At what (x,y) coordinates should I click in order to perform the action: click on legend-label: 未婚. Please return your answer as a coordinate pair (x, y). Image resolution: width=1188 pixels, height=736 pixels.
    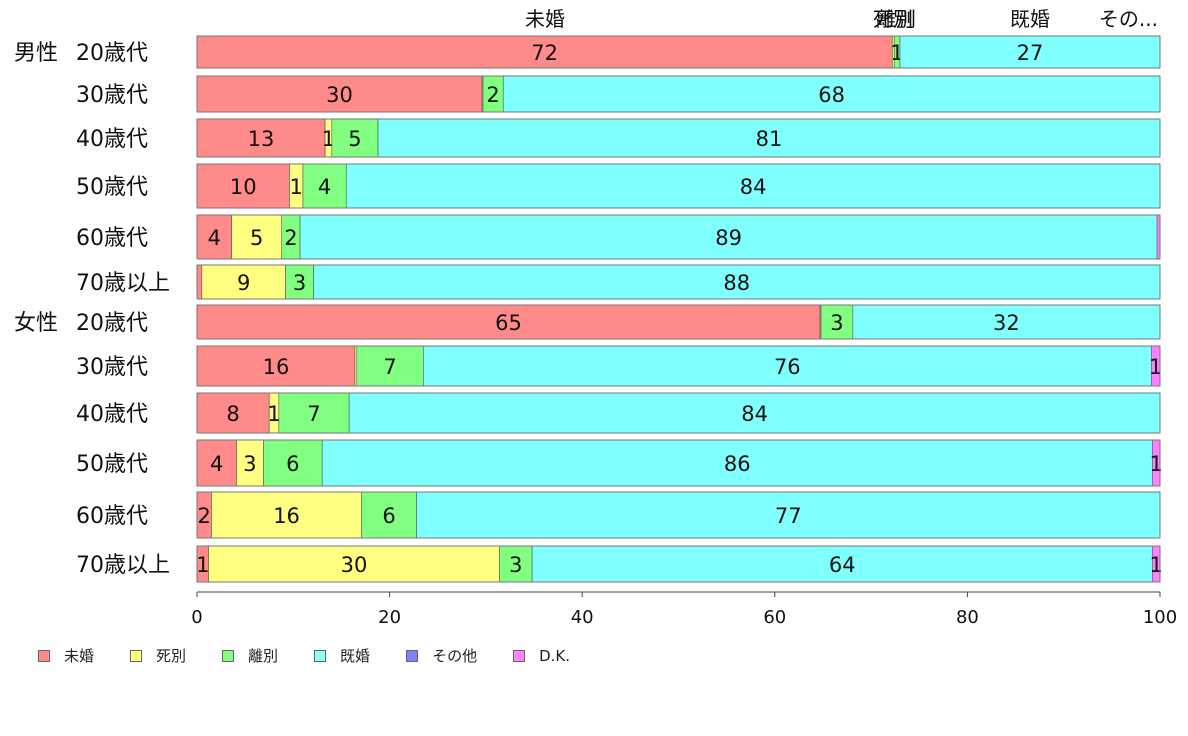
    Looking at the image, I should click on (79, 656).